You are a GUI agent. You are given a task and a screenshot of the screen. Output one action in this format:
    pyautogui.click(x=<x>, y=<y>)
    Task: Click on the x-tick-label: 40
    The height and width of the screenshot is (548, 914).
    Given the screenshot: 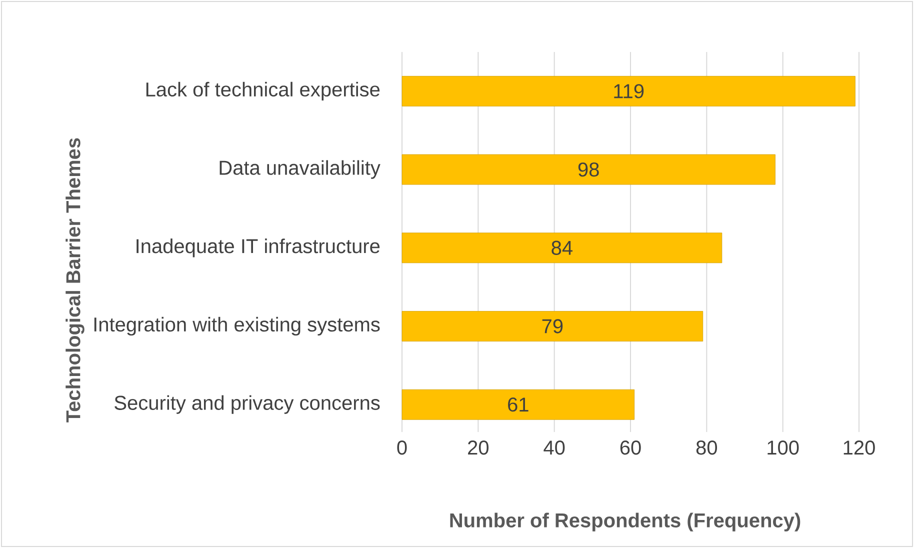 What is the action you would take?
    pyautogui.click(x=554, y=447)
    